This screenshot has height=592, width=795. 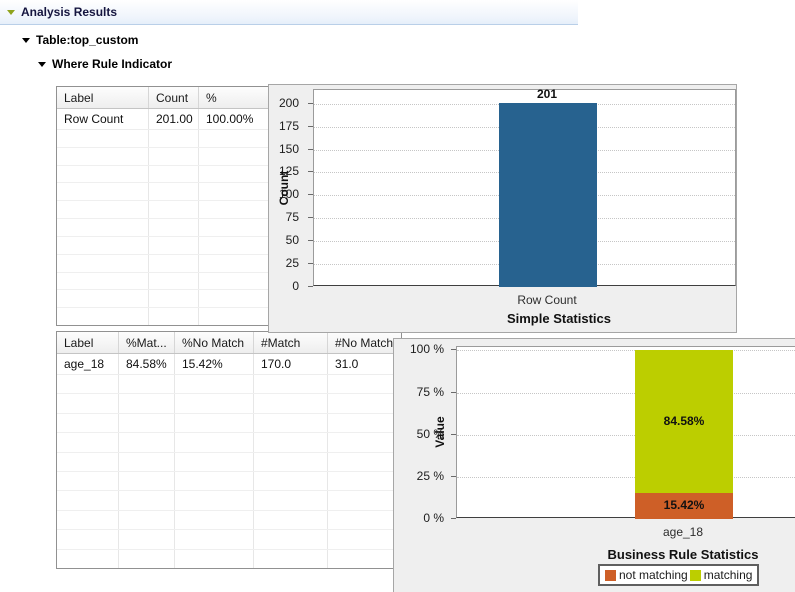 What do you see at coordinates (80, 40) in the screenshot?
I see `tree-item-table-top-custom: Table:top_custom` at bounding box center [80, 40].